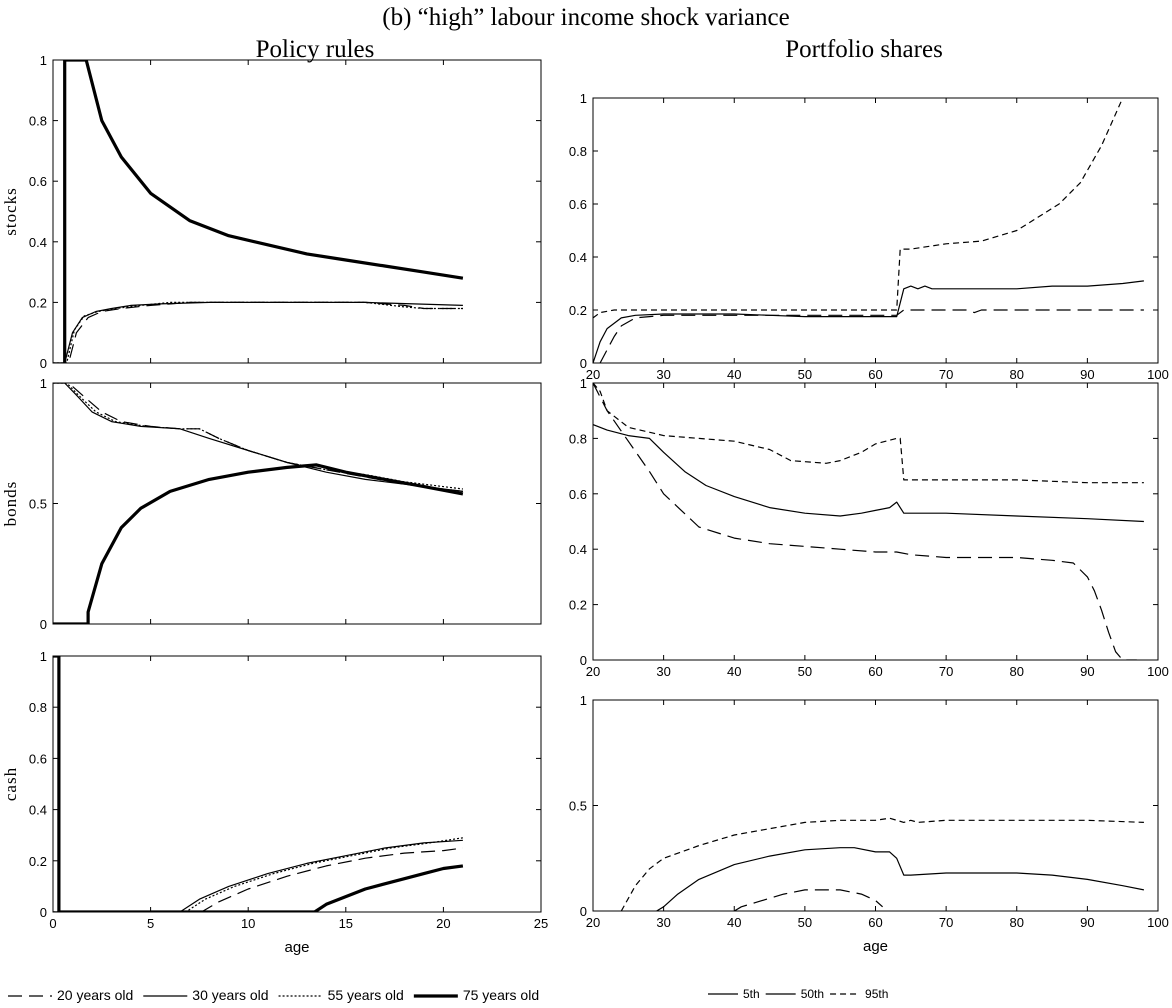 The image size is (1172, 1008). Describe the element at coordinates (808, 900) in the screenshot. I see `portfolio-cash-series-5th` at that location.